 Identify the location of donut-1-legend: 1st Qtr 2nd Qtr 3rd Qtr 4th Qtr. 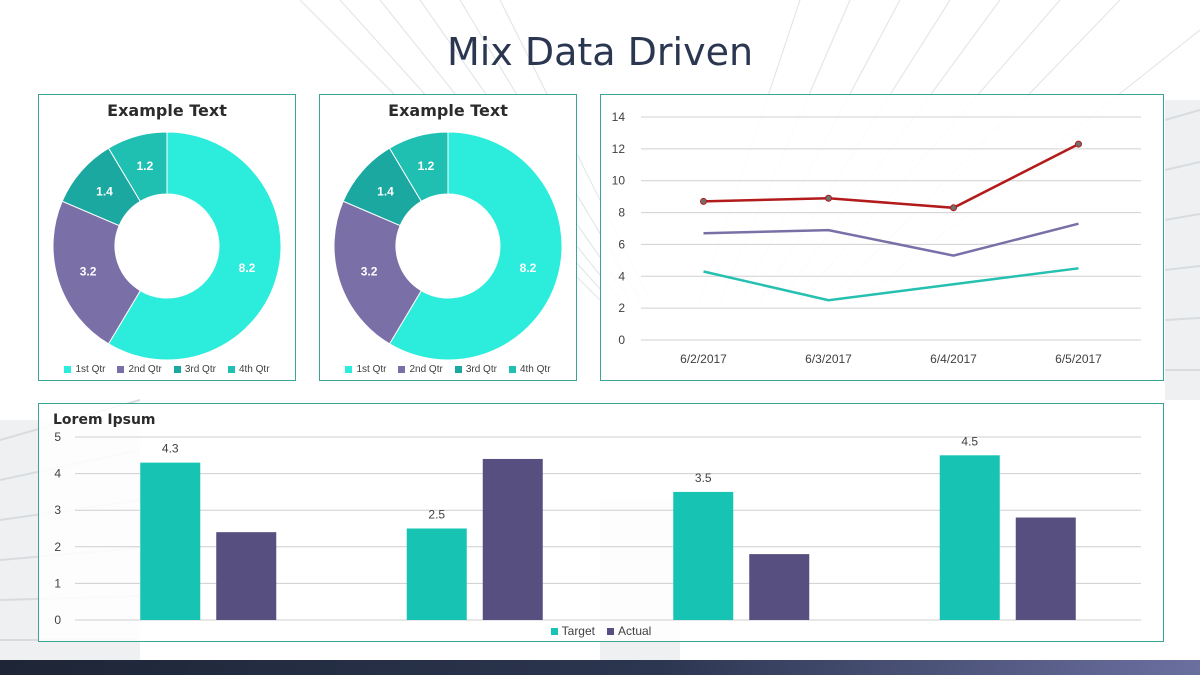
(167, 369).